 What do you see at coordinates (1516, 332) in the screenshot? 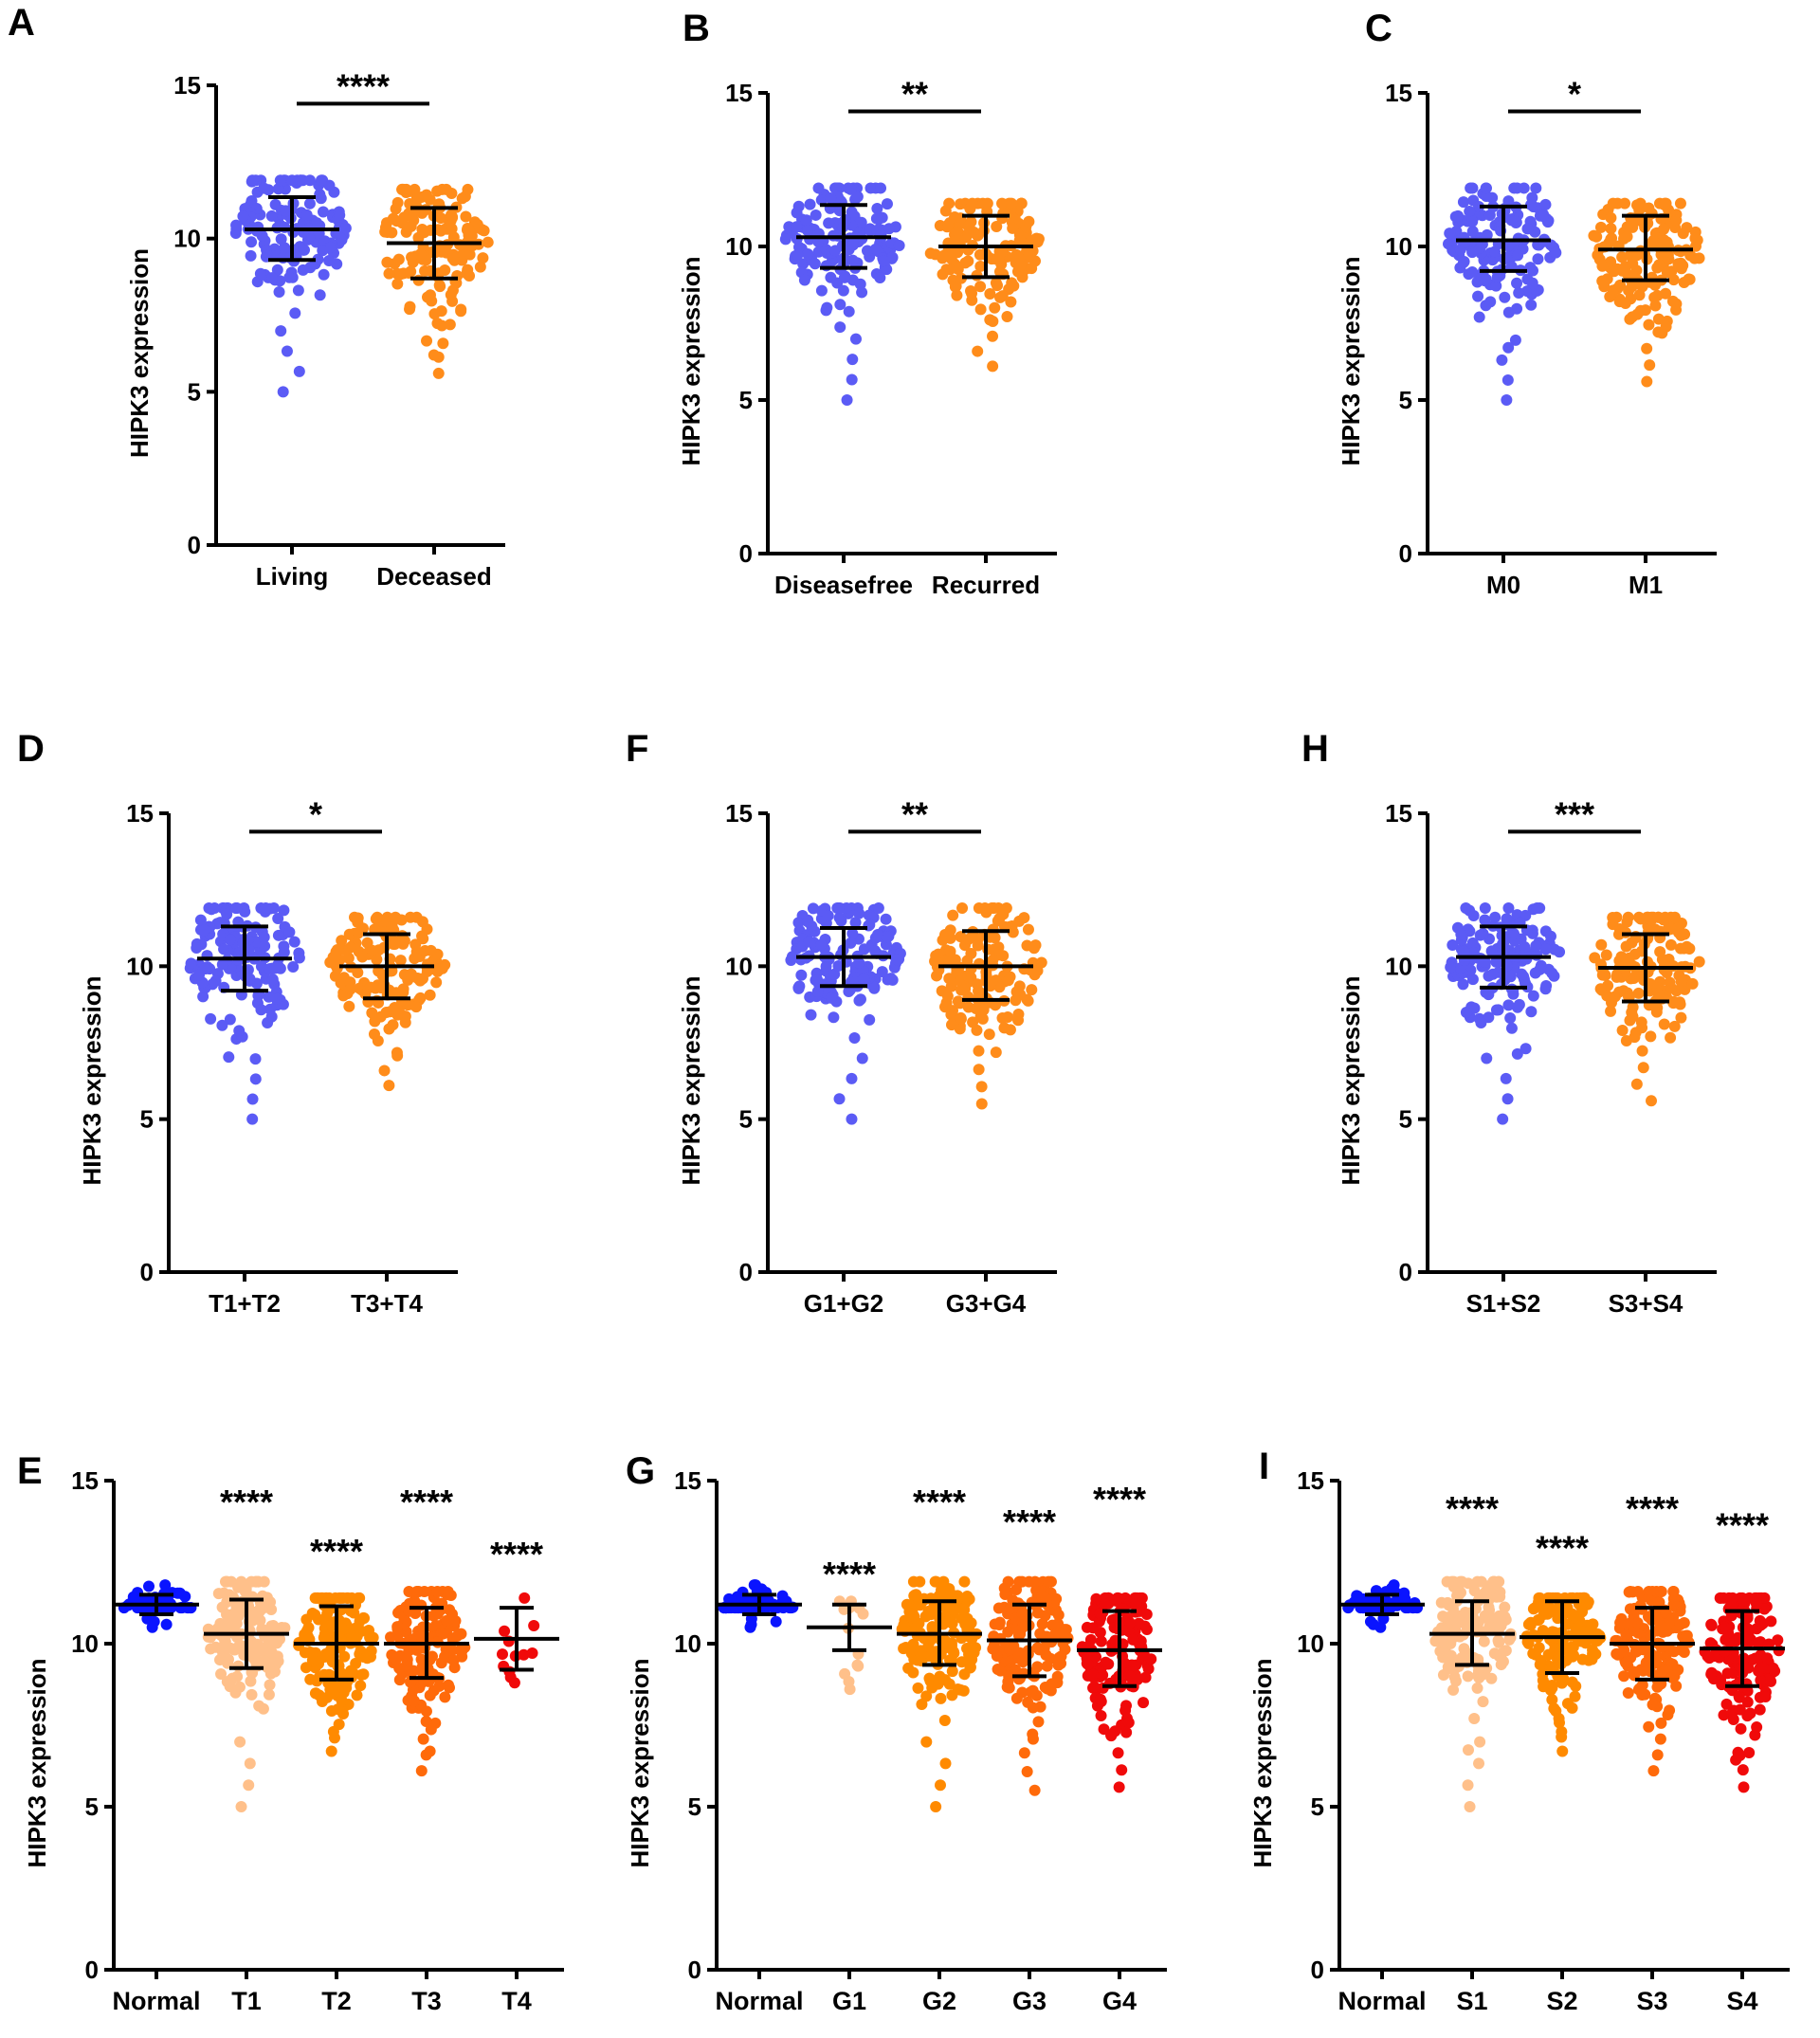
I see `panel-C: C 0 5 10 15 HIPK3 expression M0 M1 *` at bounding box center [1516, 332].